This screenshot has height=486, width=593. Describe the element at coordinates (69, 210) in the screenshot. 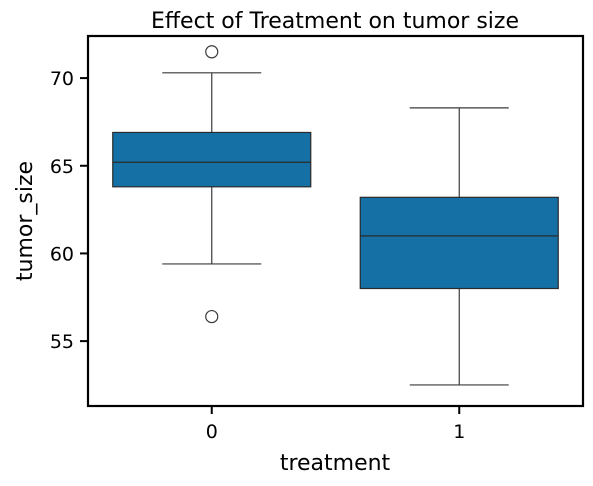

I see `y-axis: 55 60 65 70` at that location.